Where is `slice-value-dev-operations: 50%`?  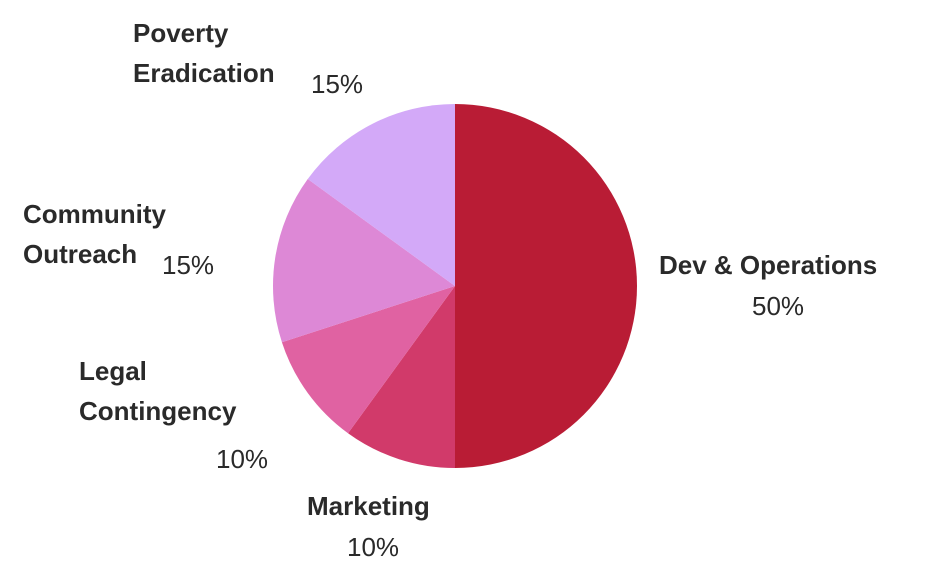
slice-value-dev-operations: 50% is located at coordinates (778, 306).